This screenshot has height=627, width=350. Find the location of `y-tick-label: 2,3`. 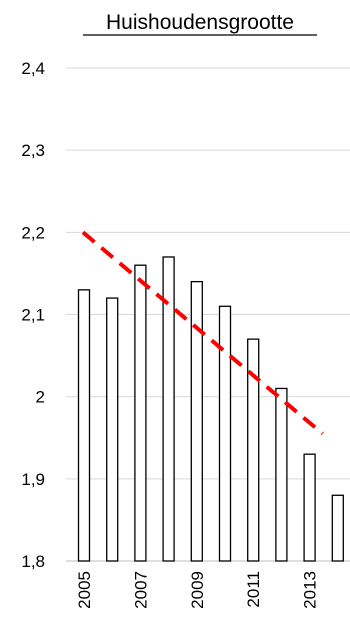

y-tick-label: 2,3 is located at coordinates (33, 150).